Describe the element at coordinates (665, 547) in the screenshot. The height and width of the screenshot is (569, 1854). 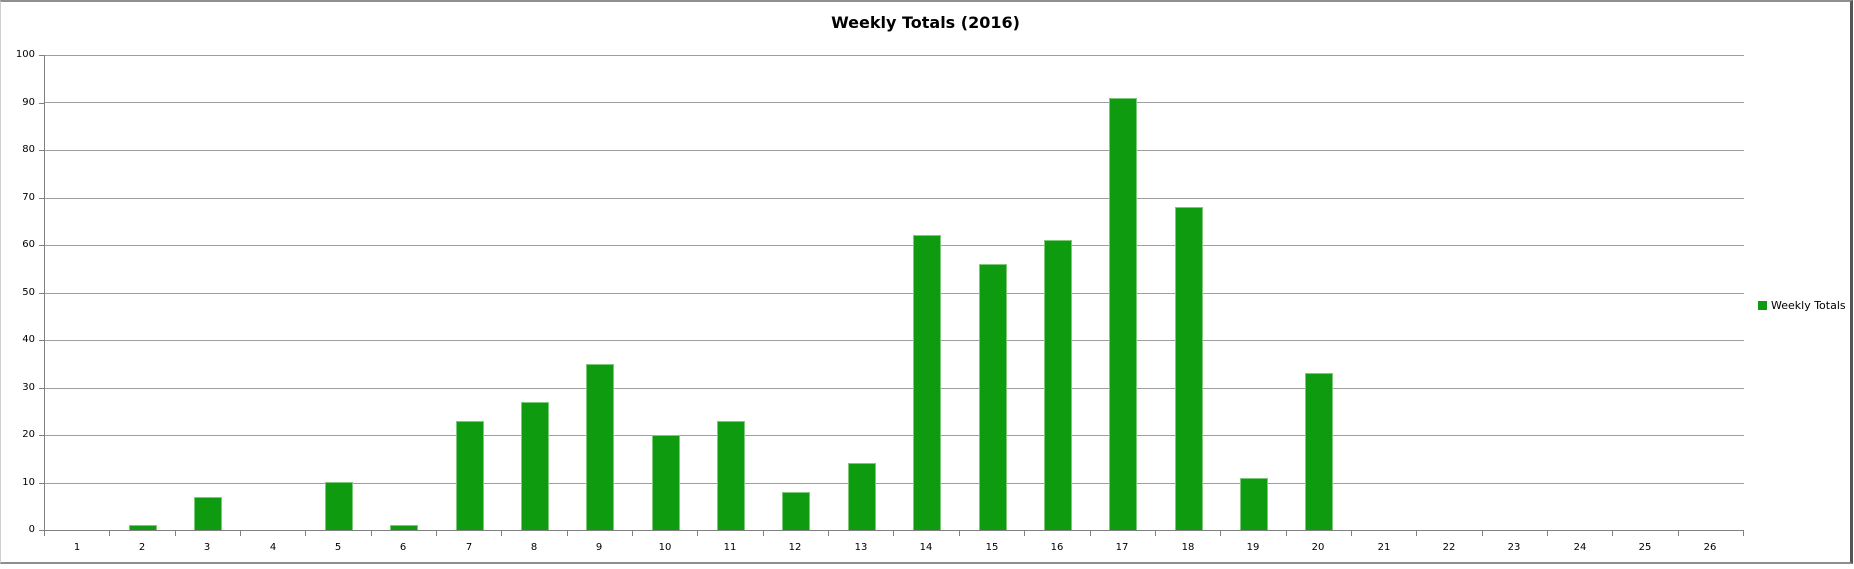
I see `x-tick-label: 10` at that location.